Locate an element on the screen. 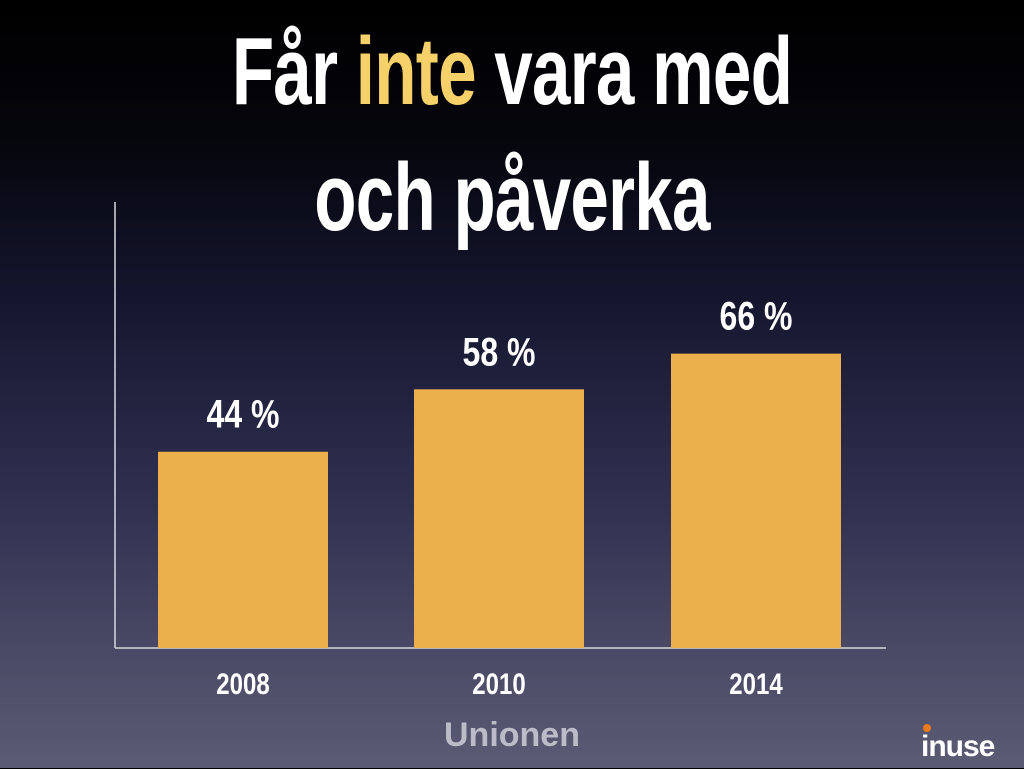  title-word-far: Får is located at coordinates (284, 71).